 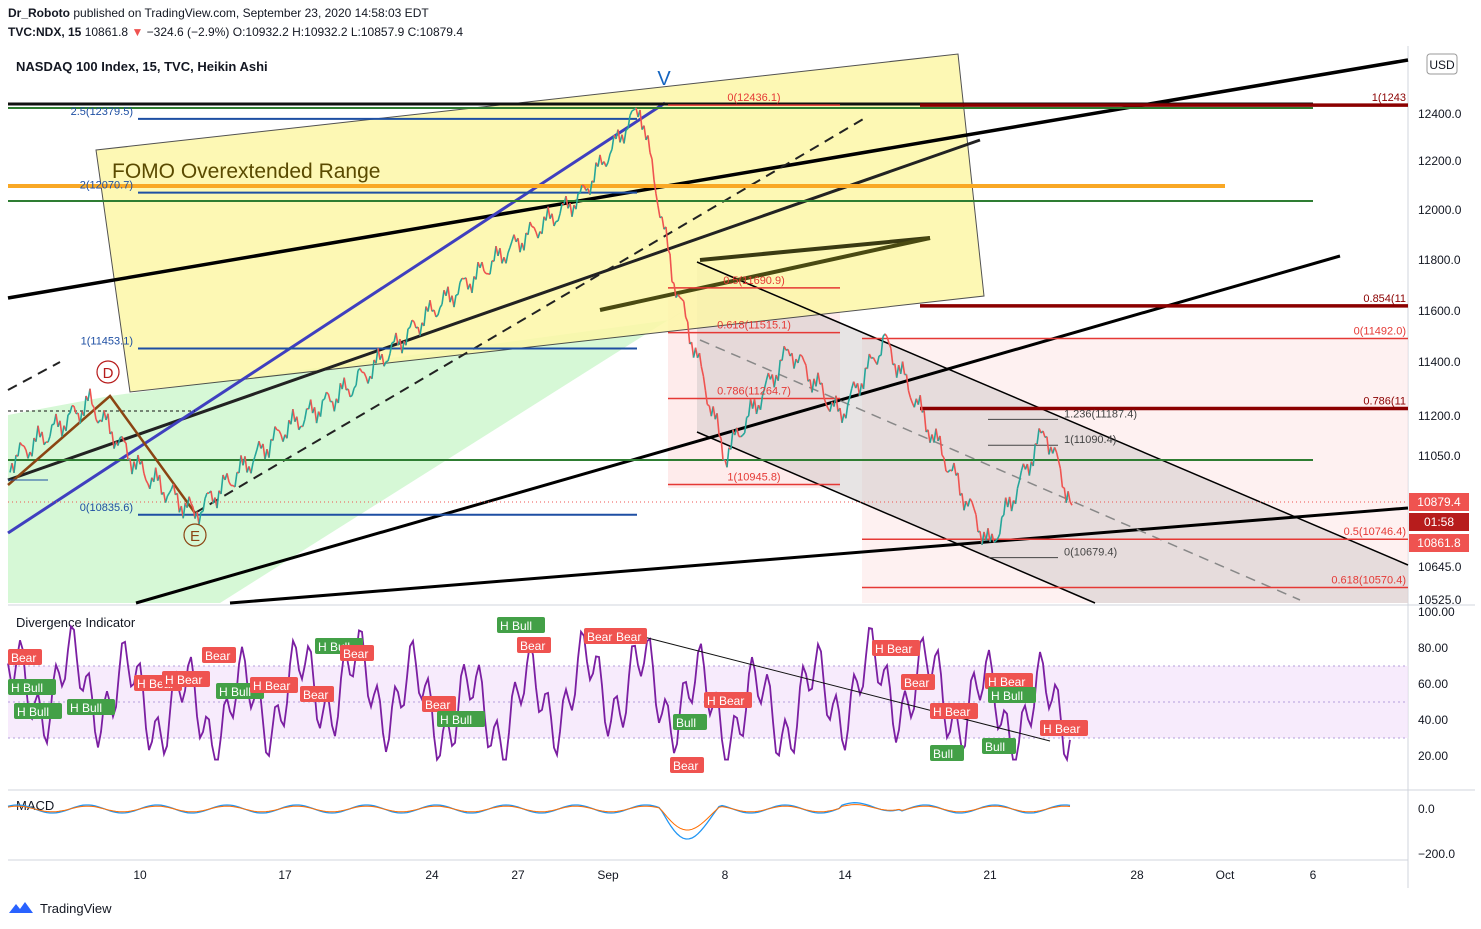 What do you see at coordinates (195, 536) in the screenshot?
I see `marker-e: E` at bounding box center [195, 536].